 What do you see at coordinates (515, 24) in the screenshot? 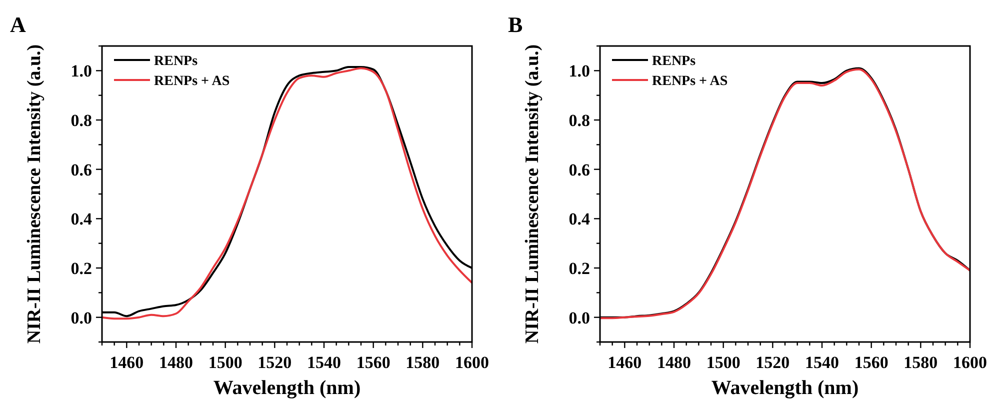
I see `chart-title: B` at bounding box center [515, 24].